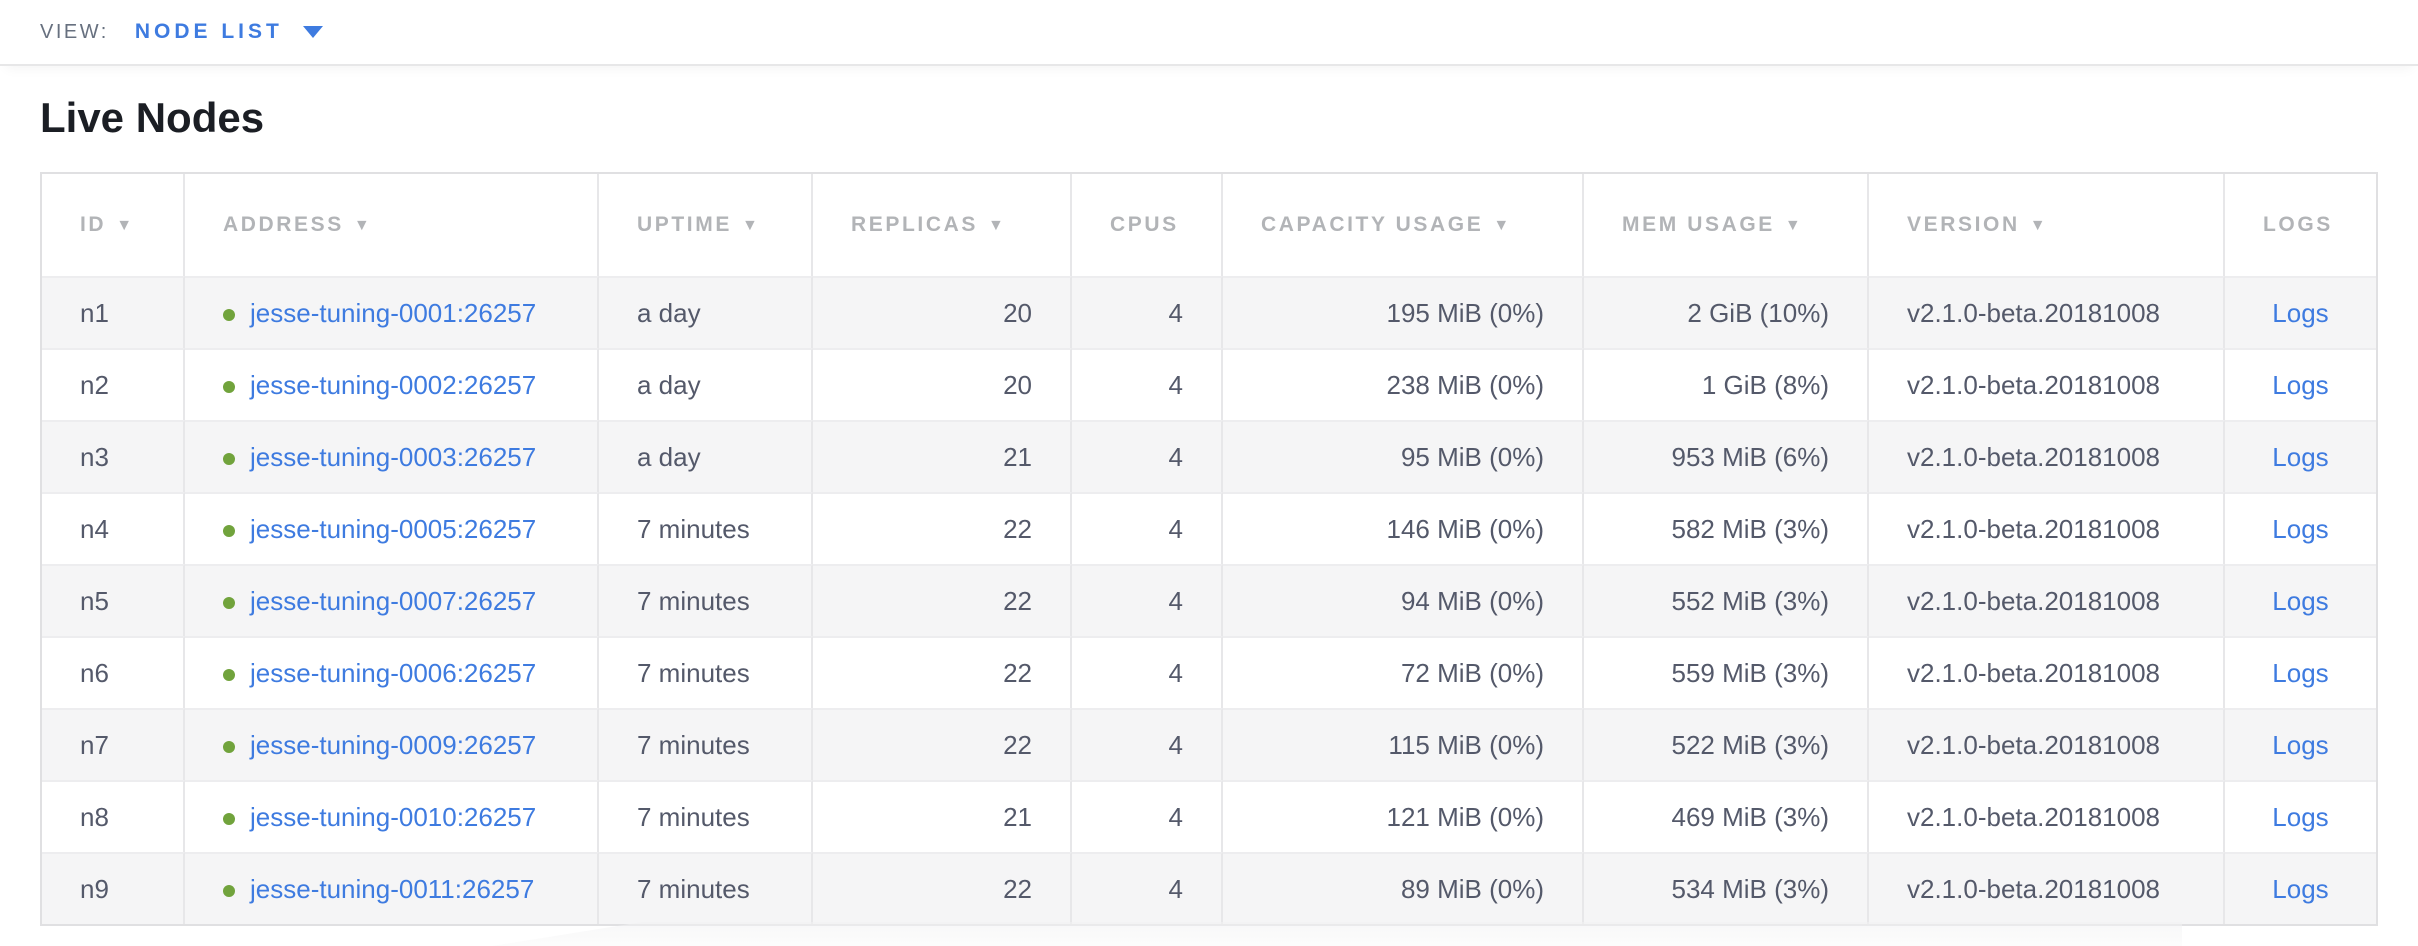  I want to click on node-address-link: jesse-tuning-0009:26257, so click(393, 744).